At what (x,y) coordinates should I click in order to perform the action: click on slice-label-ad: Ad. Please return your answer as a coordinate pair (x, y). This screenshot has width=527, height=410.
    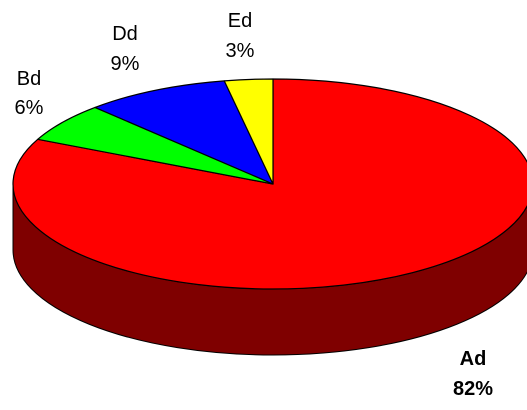
    Looking at the image, I should click on (473, 359).